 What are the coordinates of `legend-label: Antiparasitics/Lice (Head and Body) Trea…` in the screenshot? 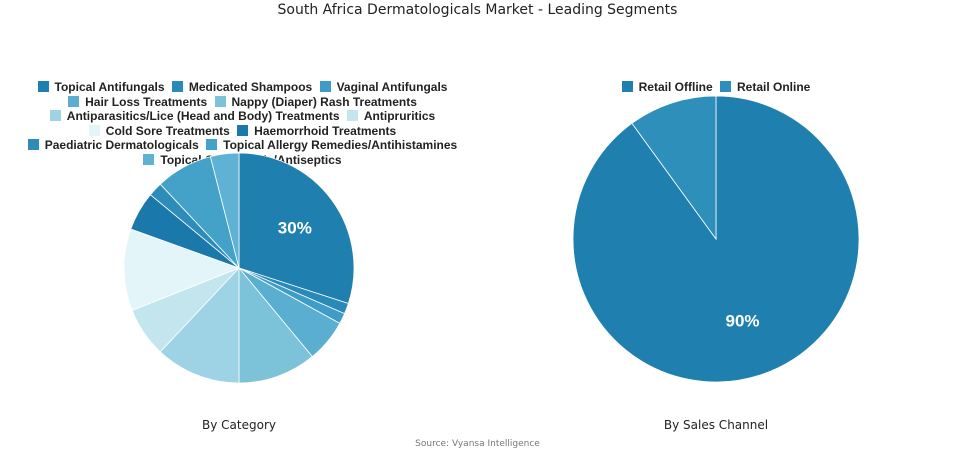 It's located at (203, 116).